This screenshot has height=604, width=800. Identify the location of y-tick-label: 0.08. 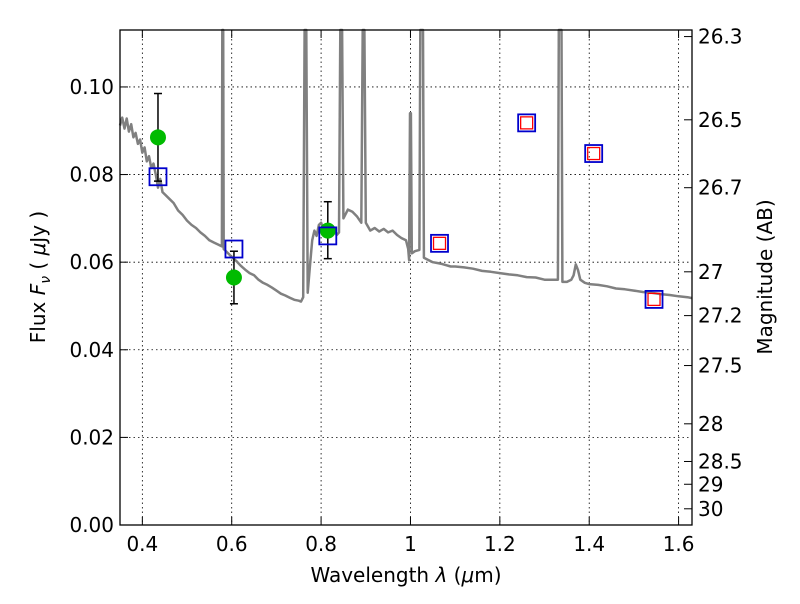
(91, 175).